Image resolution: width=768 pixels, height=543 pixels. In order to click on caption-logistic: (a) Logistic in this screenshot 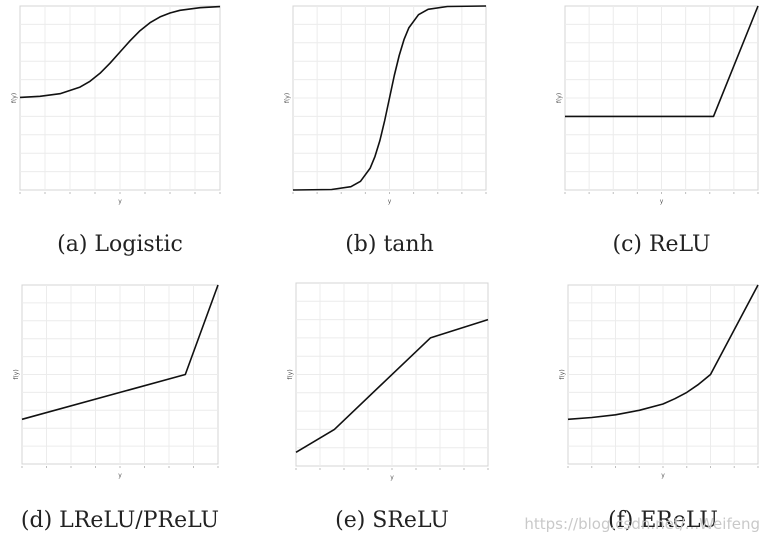, I will do `click(120, 244)`.